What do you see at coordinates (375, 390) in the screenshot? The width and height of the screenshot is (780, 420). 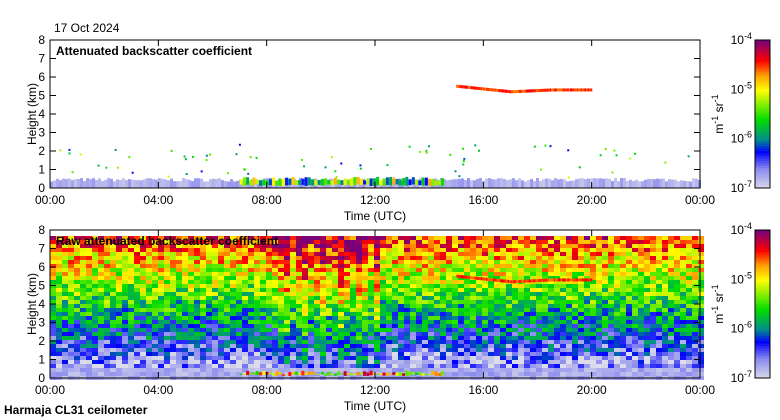 I see `x-tick-label: 12:00` at bounding box center [375, 390].